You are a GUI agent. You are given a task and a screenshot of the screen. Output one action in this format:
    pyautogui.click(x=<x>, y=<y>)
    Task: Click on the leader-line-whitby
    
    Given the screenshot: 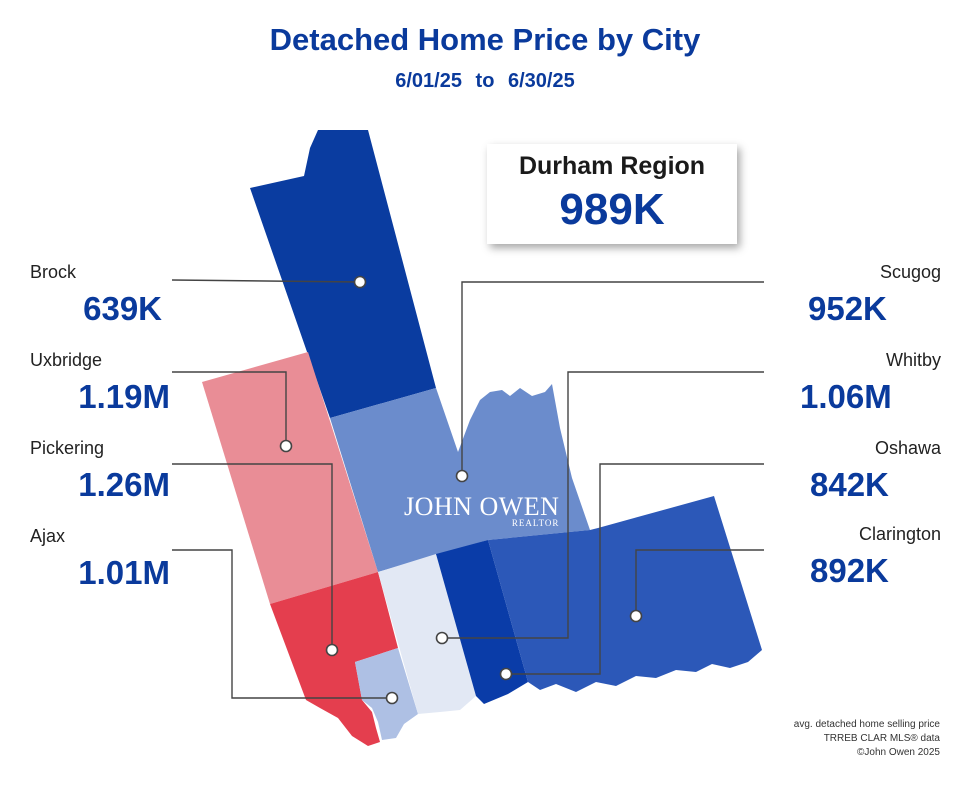 What is the action you would take?
    pyautogui.click(x=603, y=505)
    